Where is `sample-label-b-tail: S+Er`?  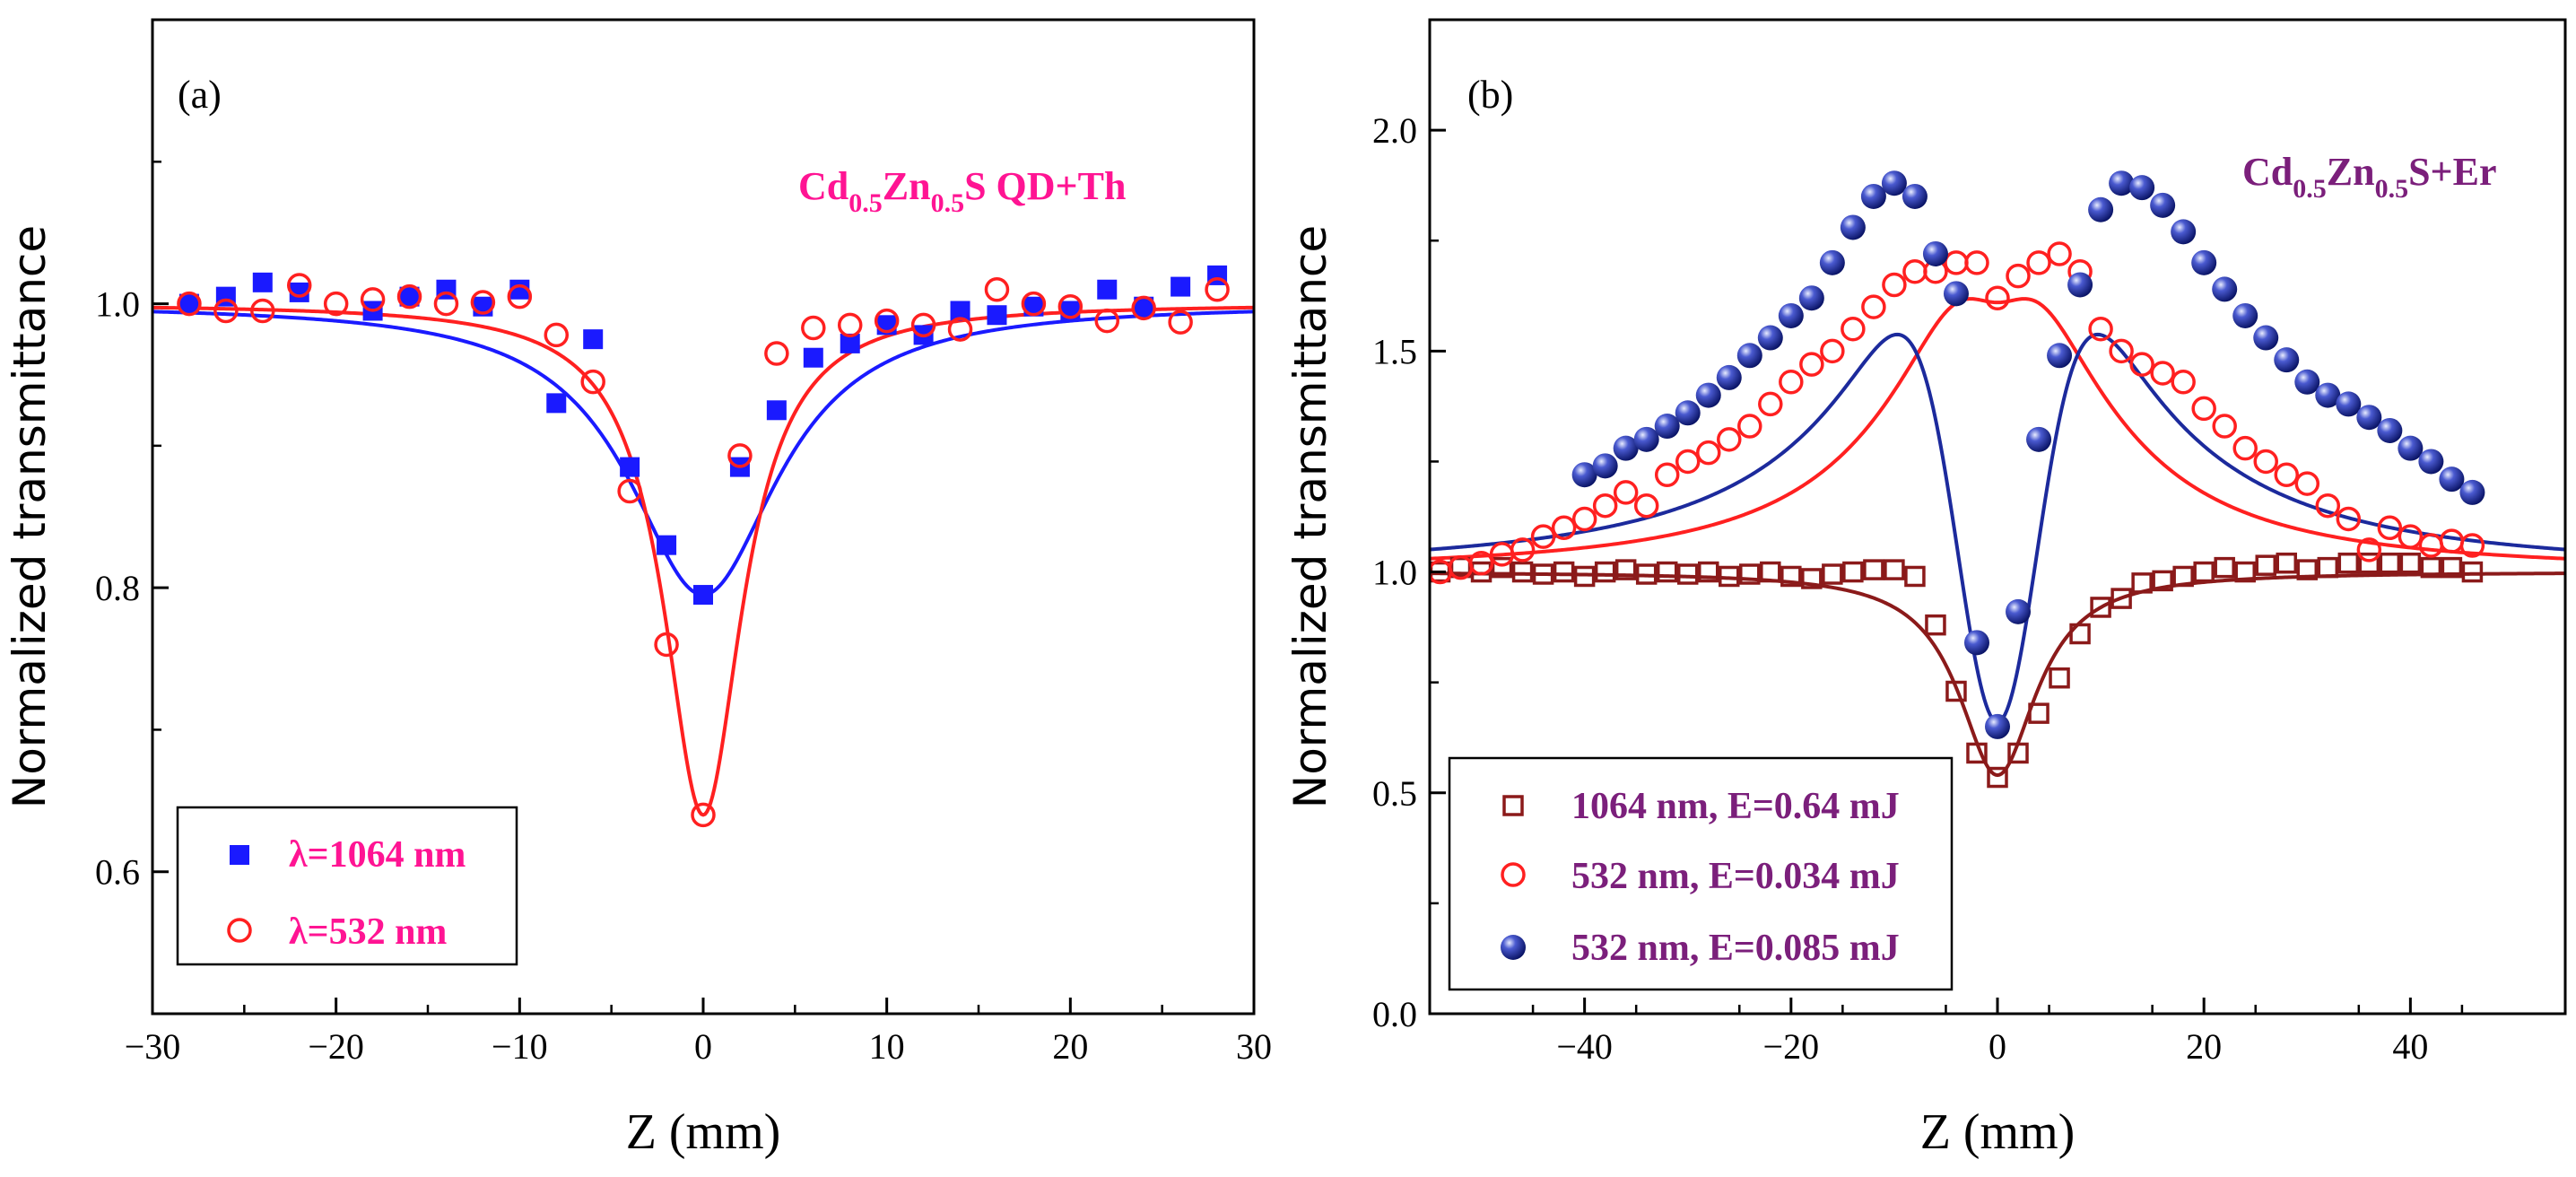 sample-label-b-tail: S+Er is located at coordinates (2452, 172).